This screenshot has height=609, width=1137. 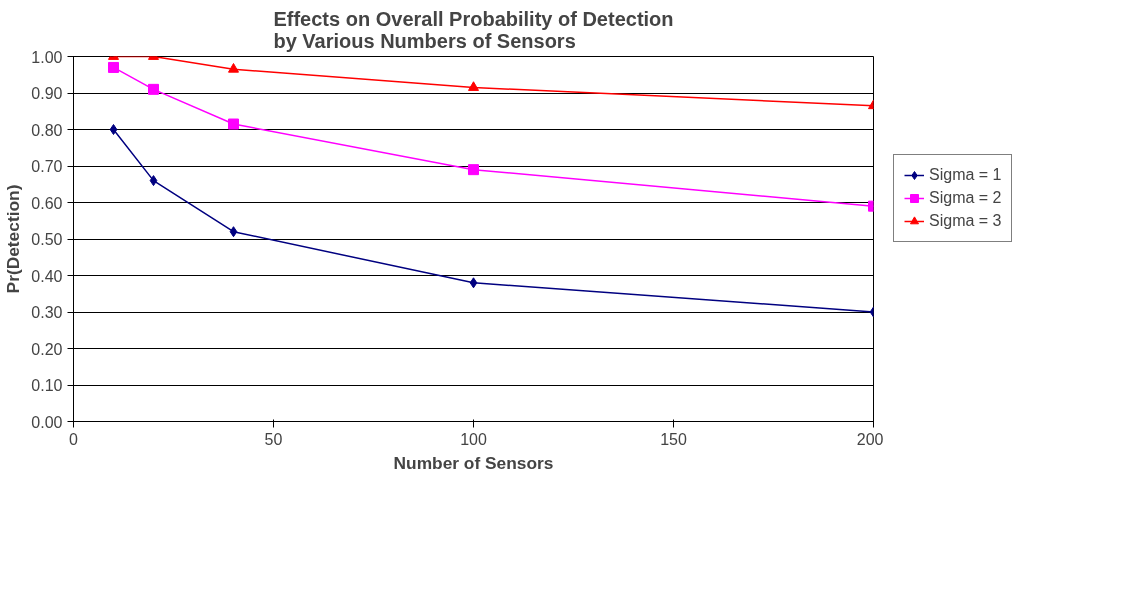 I want to click on y-tick-label: 0.20, so click(x=47, y=349).